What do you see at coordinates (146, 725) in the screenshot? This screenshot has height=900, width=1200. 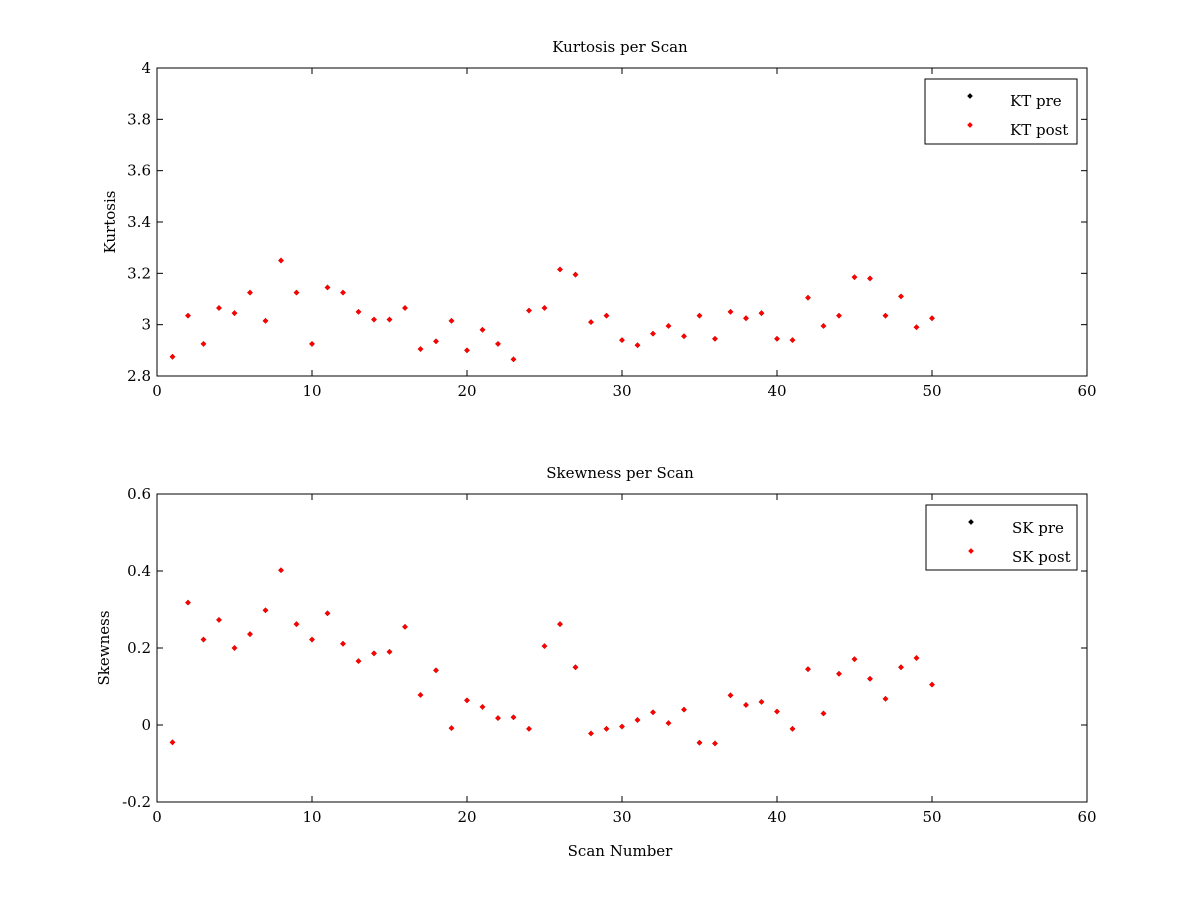 I see `skewness-y-tick-label: 0` at bounding box center [146, 725].